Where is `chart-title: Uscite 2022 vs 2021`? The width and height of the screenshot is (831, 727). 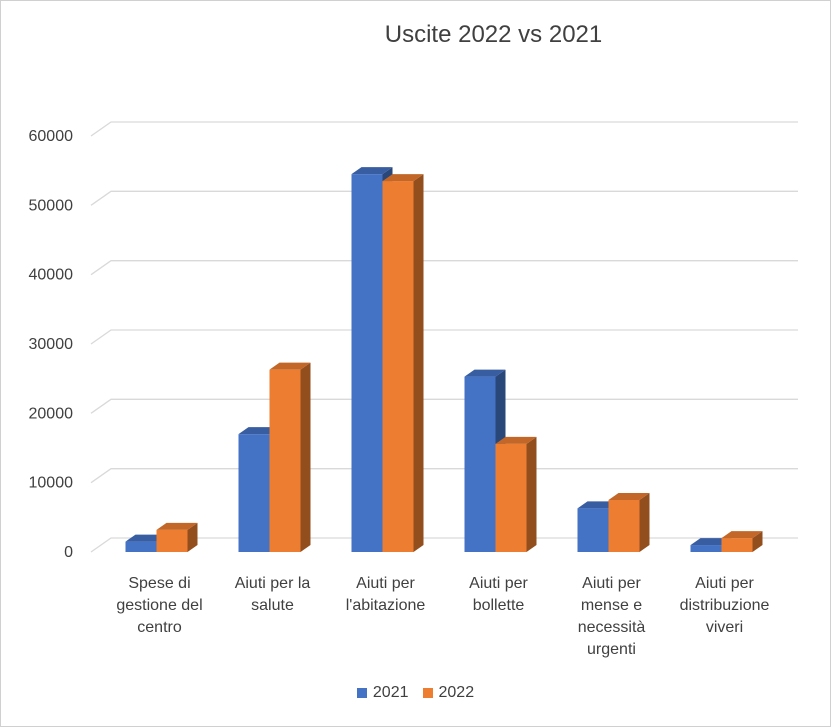
chart-title: Uscite 2022 vs 2021 is located at coordinates (493, 34).